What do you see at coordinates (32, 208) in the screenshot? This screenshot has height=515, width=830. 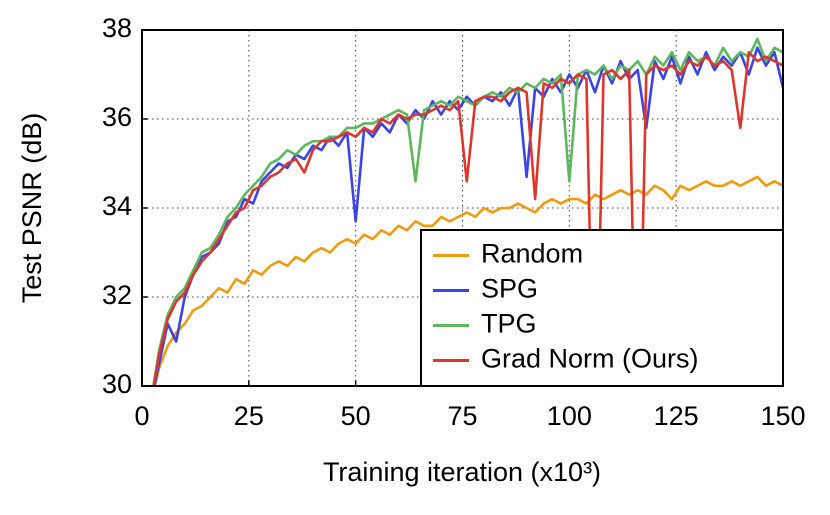 I see `y-axis-label: Test PSNR (dB)` at bounding box center [32, 208].